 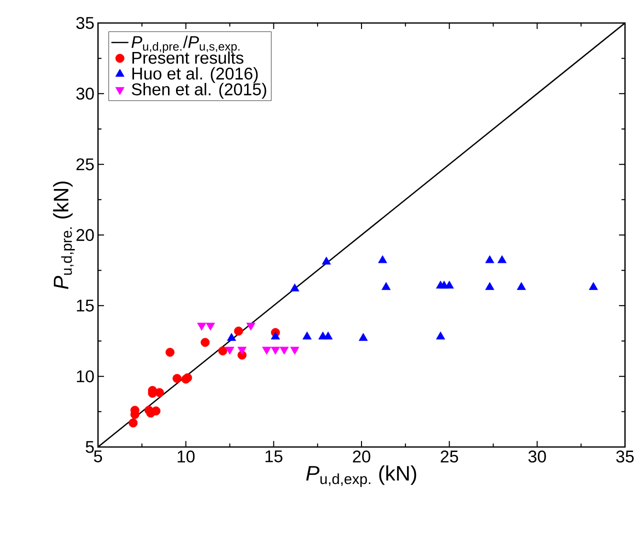 What do you see at coordinates (85, 22) in the screenshot?
I see `y-tick-label: 35` at bounding box center [85, 22].